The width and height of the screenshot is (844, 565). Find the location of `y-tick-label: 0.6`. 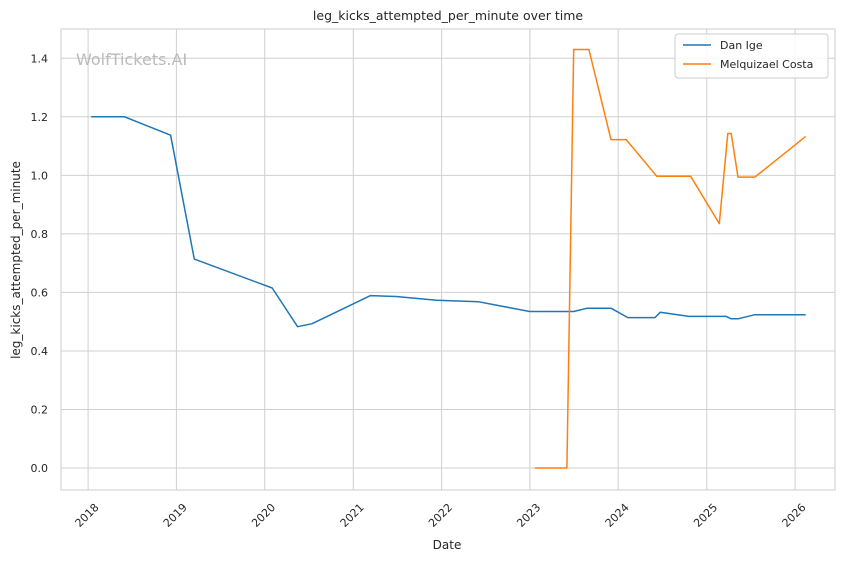

y-tick-label: 0.6 is located at coordinates (40, 292).